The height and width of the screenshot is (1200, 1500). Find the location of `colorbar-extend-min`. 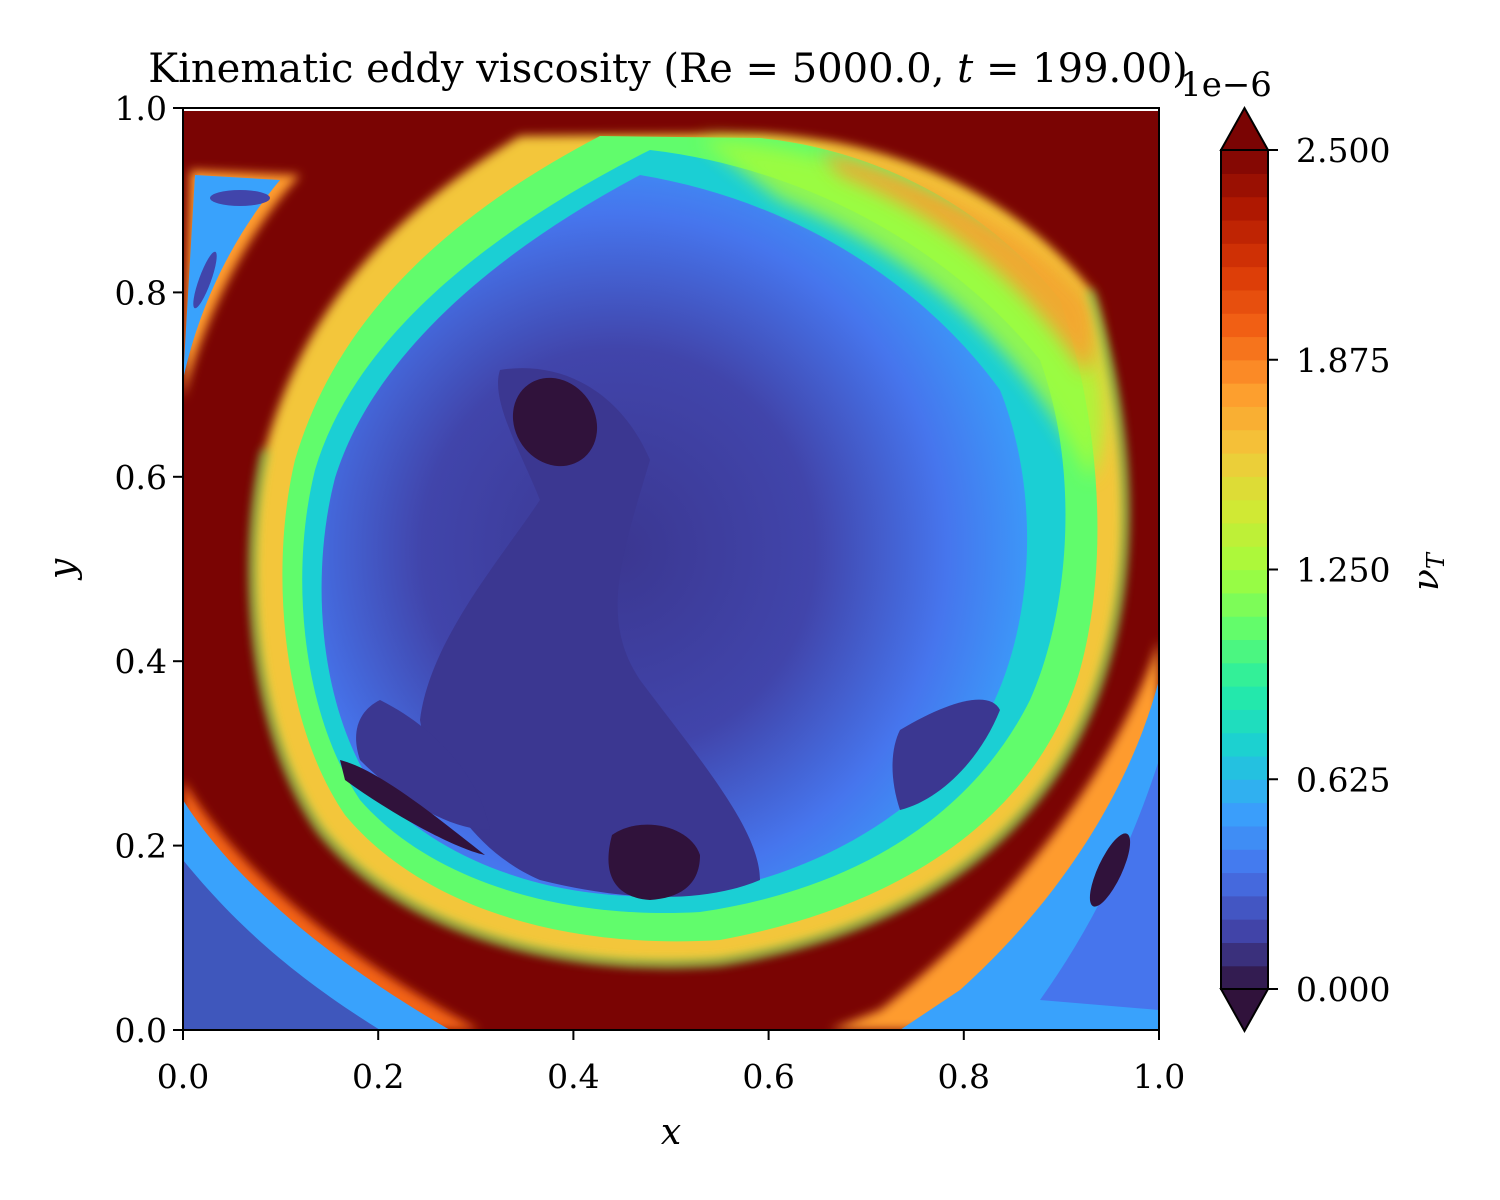

colorbar-extend-min is located at coordinates (1244, 1011).